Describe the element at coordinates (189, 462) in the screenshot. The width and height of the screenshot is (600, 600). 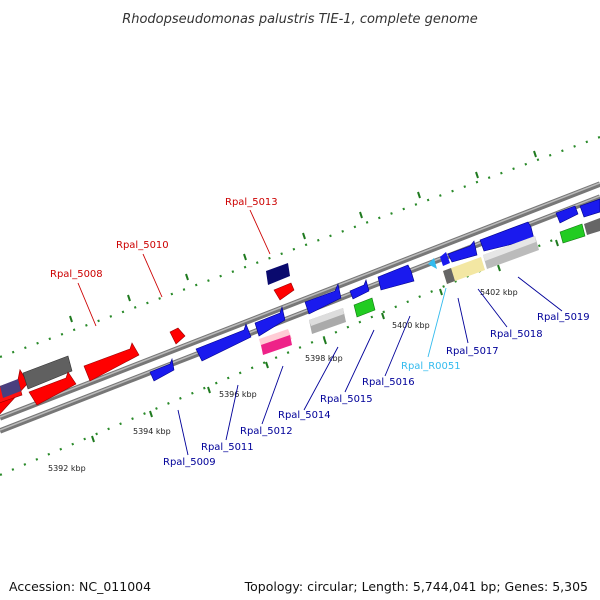
I see `gene-label: Rpal_5009` at that location.